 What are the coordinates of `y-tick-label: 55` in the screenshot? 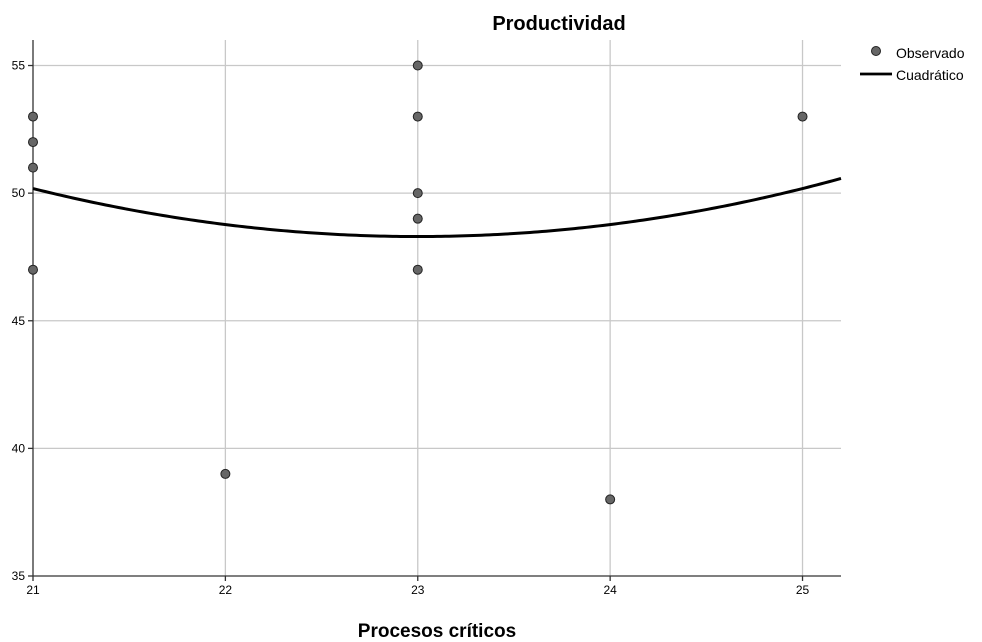 It's located at (19, 66).